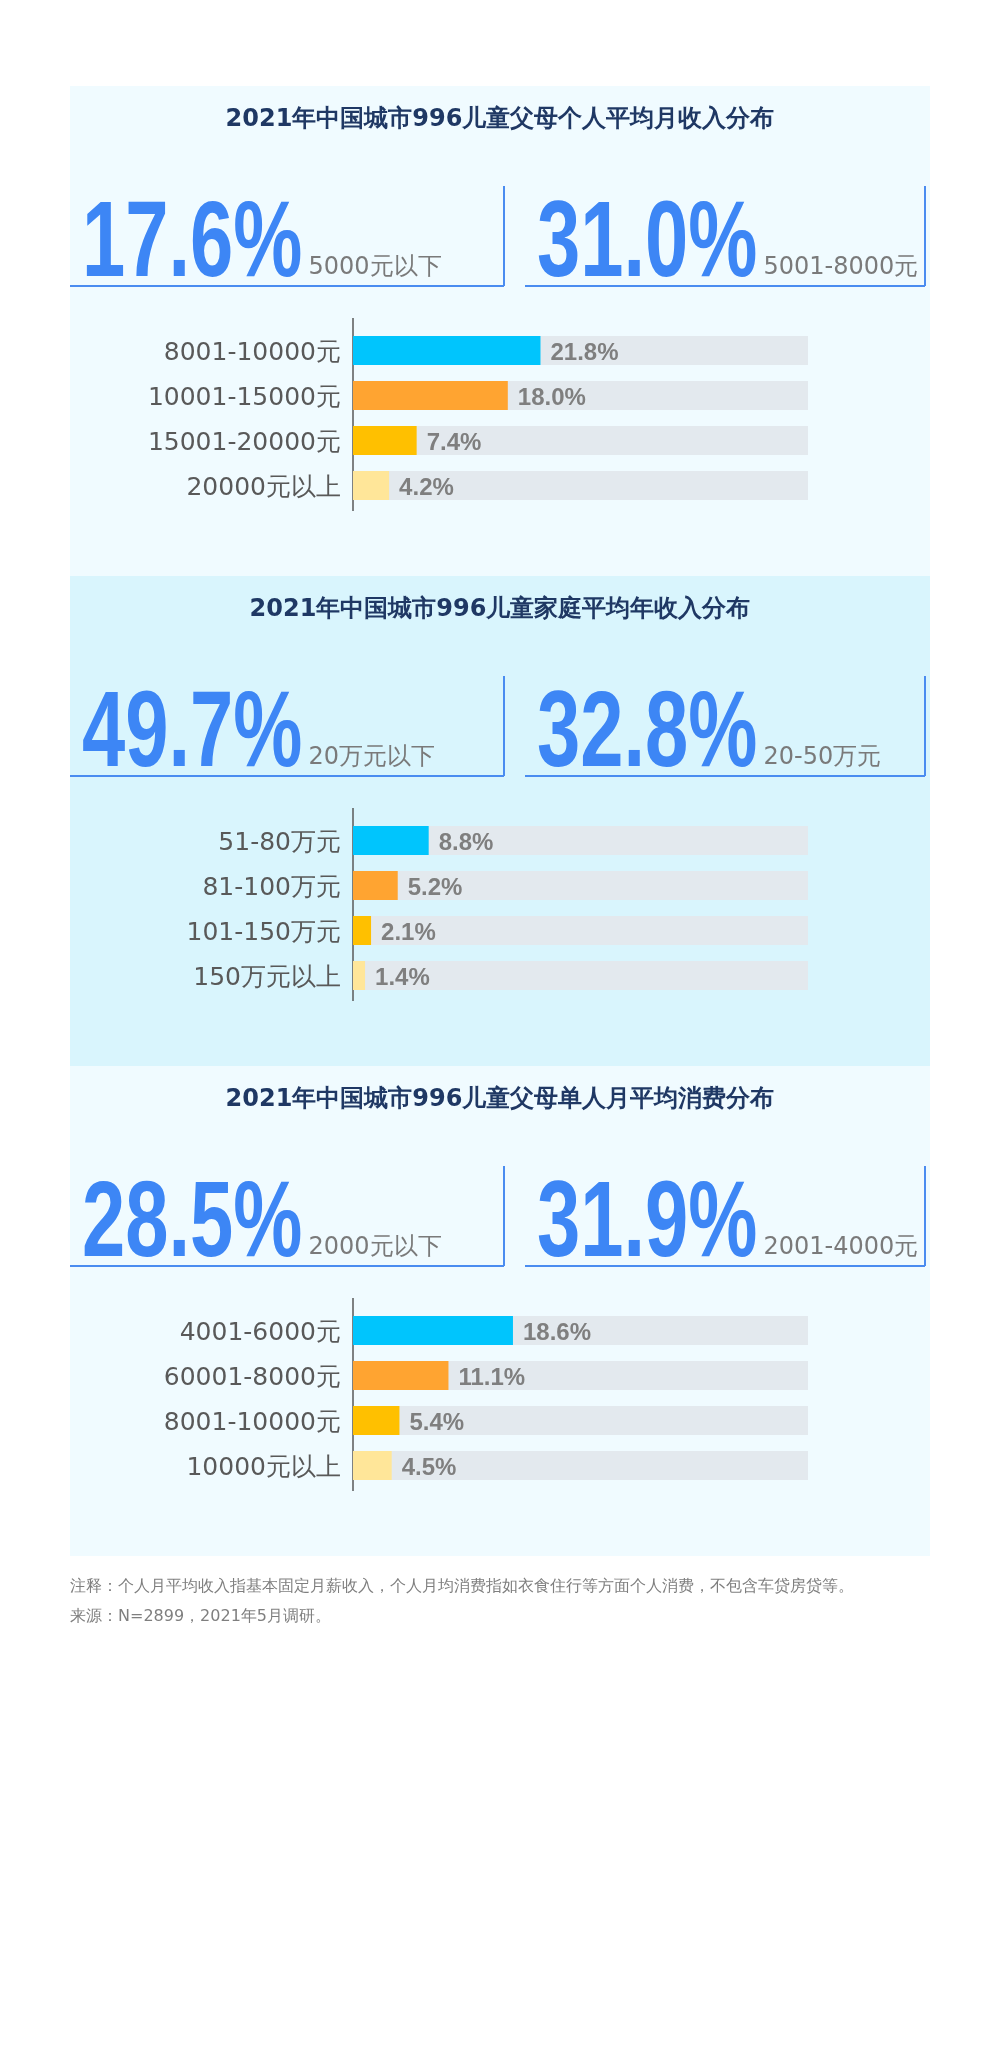 The width and height of the screenshot is (1000, 2069). What do you see at coordinates (584, 351) in the screenshot?
I see `data-label: 21.8%` at bounding box center [584, 351].